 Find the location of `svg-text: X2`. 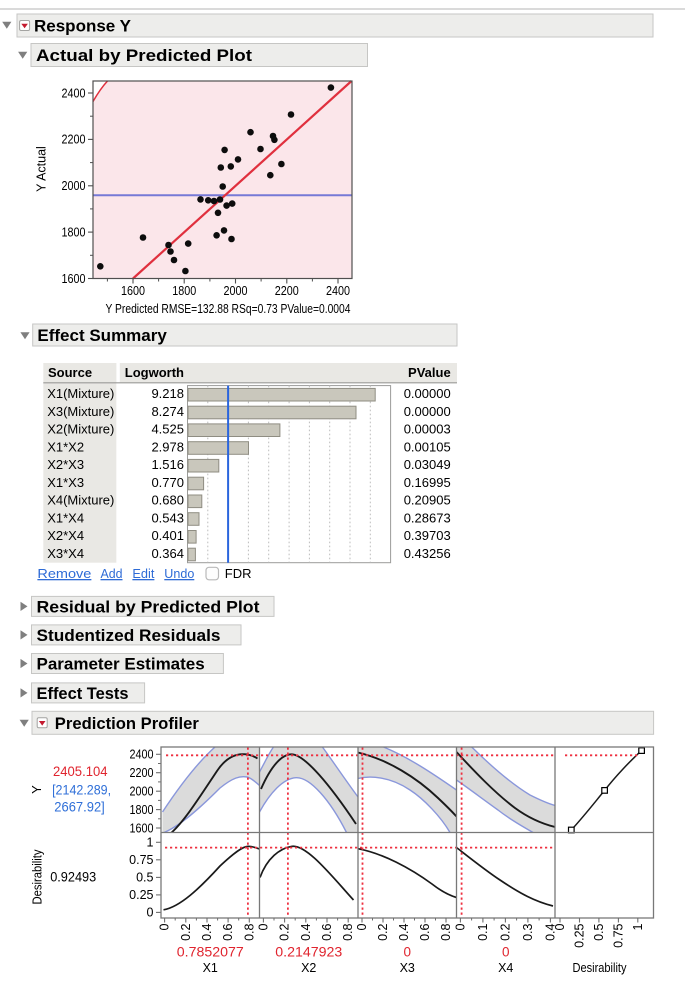

svg-text: X2 is located at coordinates (308, 968).